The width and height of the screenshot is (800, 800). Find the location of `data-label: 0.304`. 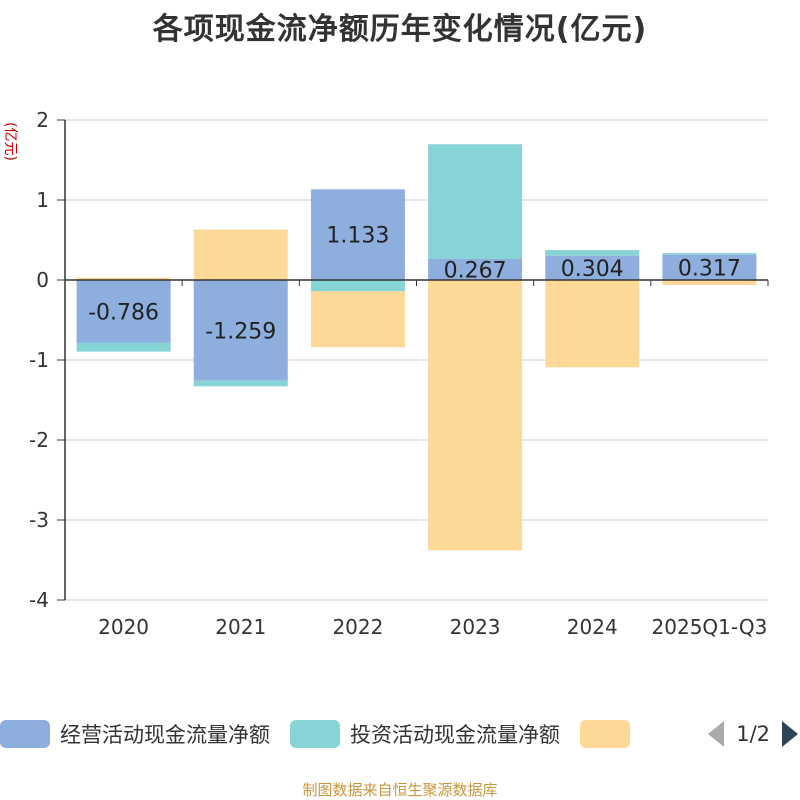

data-label: 0.304 is located at coordinates (592, 269).